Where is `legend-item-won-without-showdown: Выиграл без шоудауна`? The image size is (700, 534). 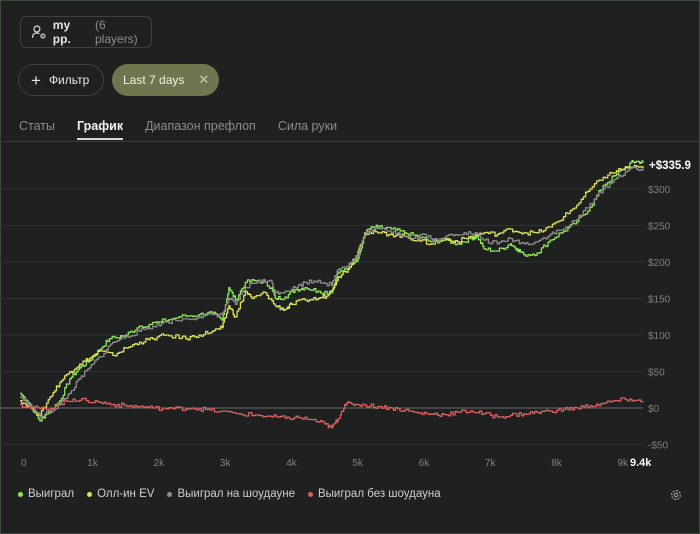
legend-item-won-without-showdown: Выиграл без шоудауна is located at coordinates (374, 494).